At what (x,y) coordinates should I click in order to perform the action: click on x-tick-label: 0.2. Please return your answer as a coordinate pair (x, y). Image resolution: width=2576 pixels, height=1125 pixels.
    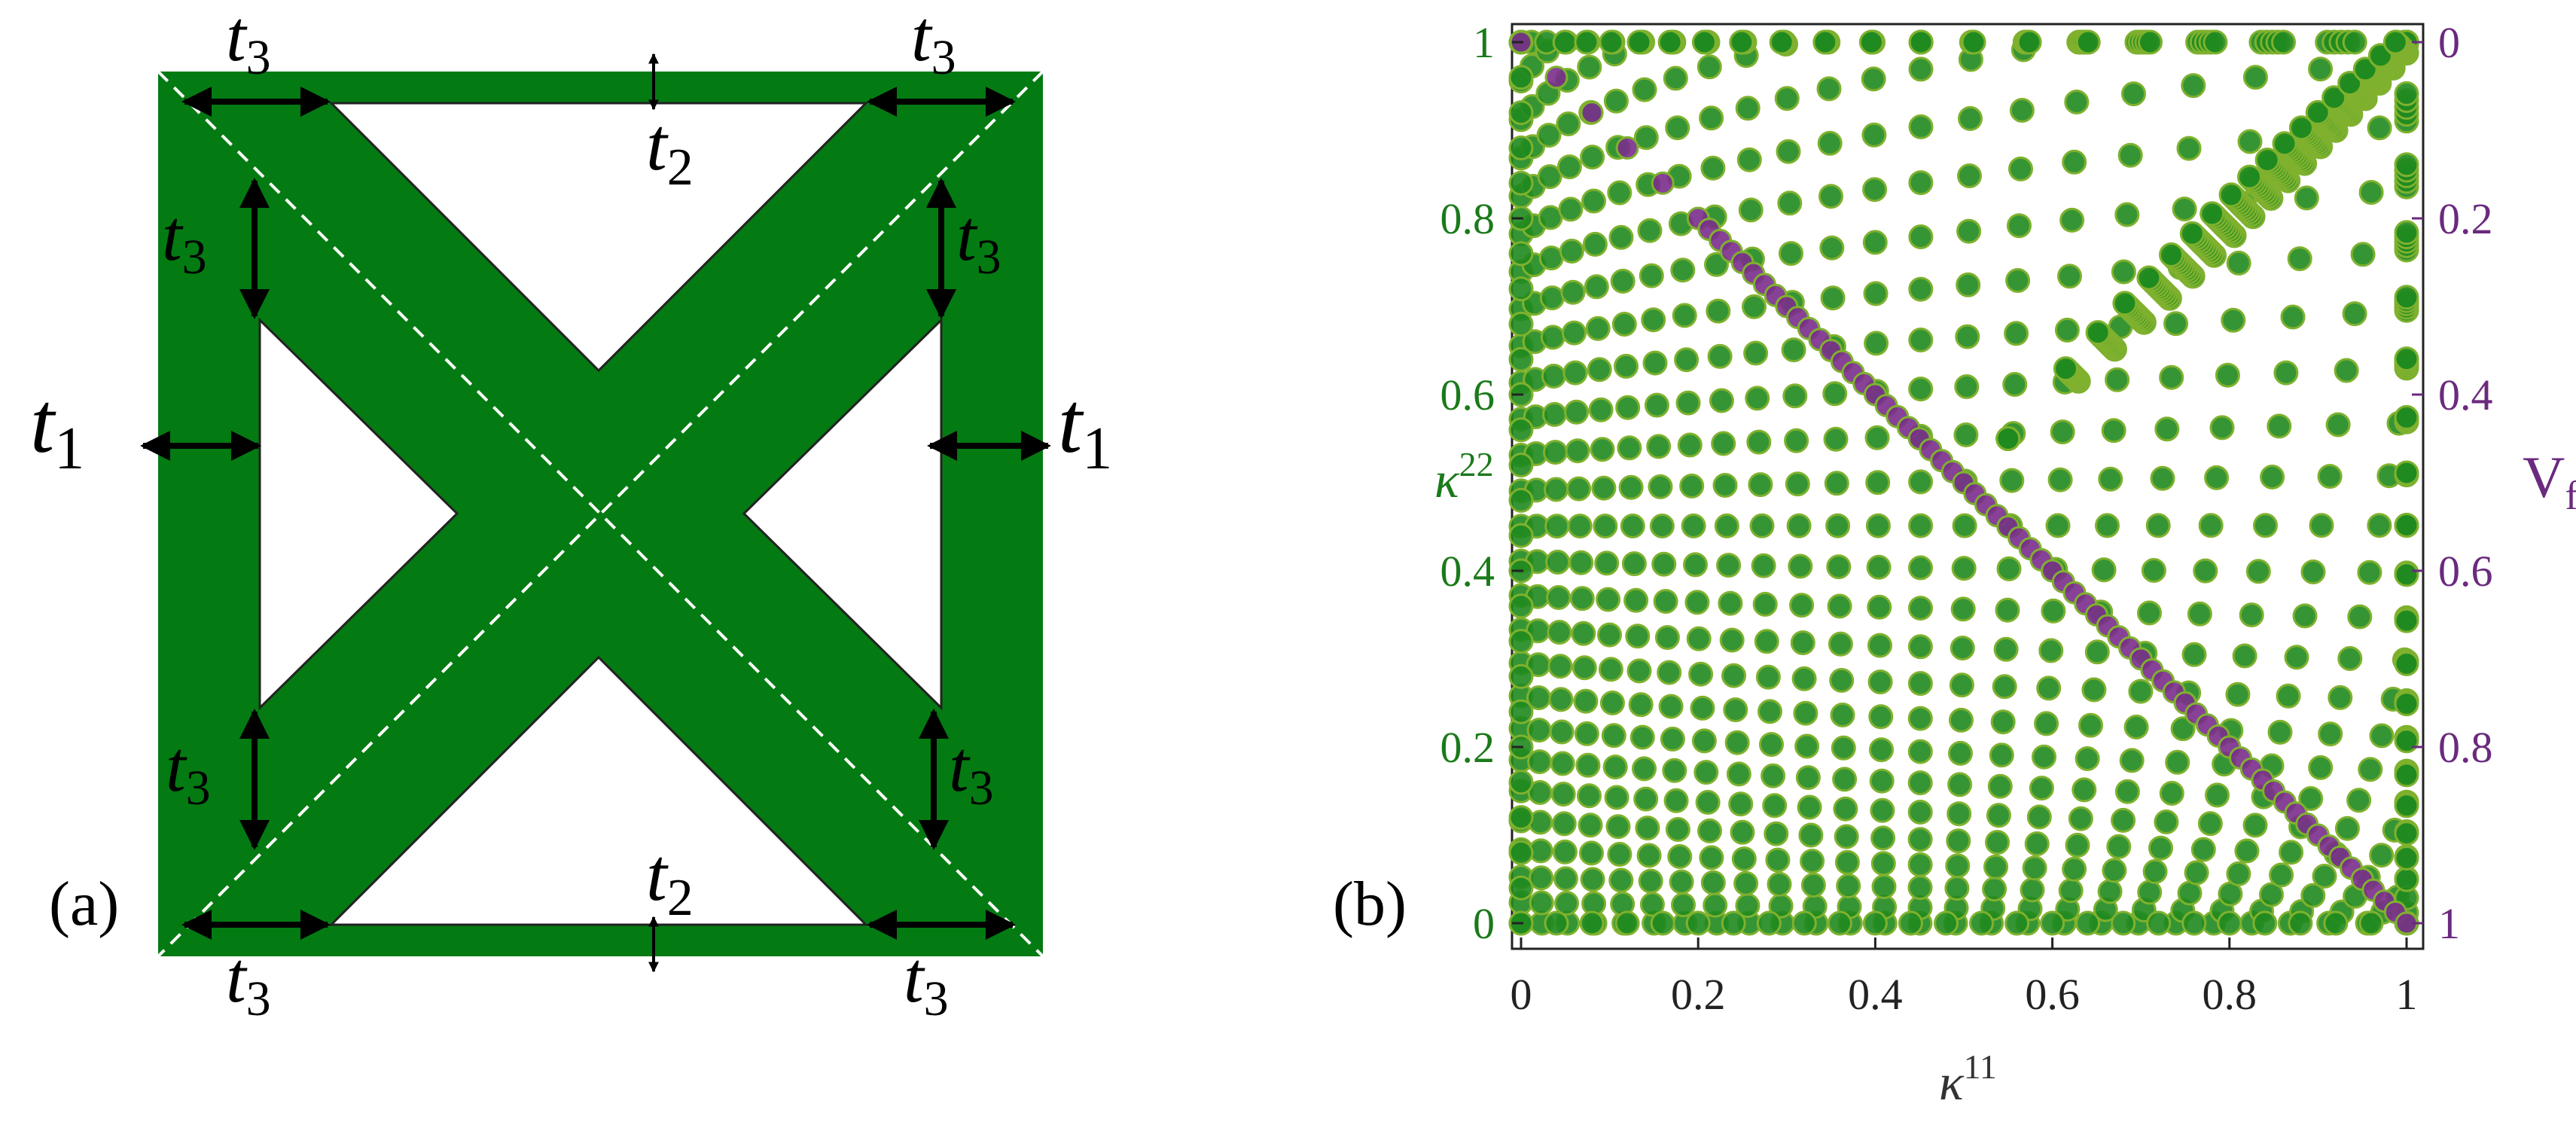
    Looking at the image, I should click on (1698, 995).